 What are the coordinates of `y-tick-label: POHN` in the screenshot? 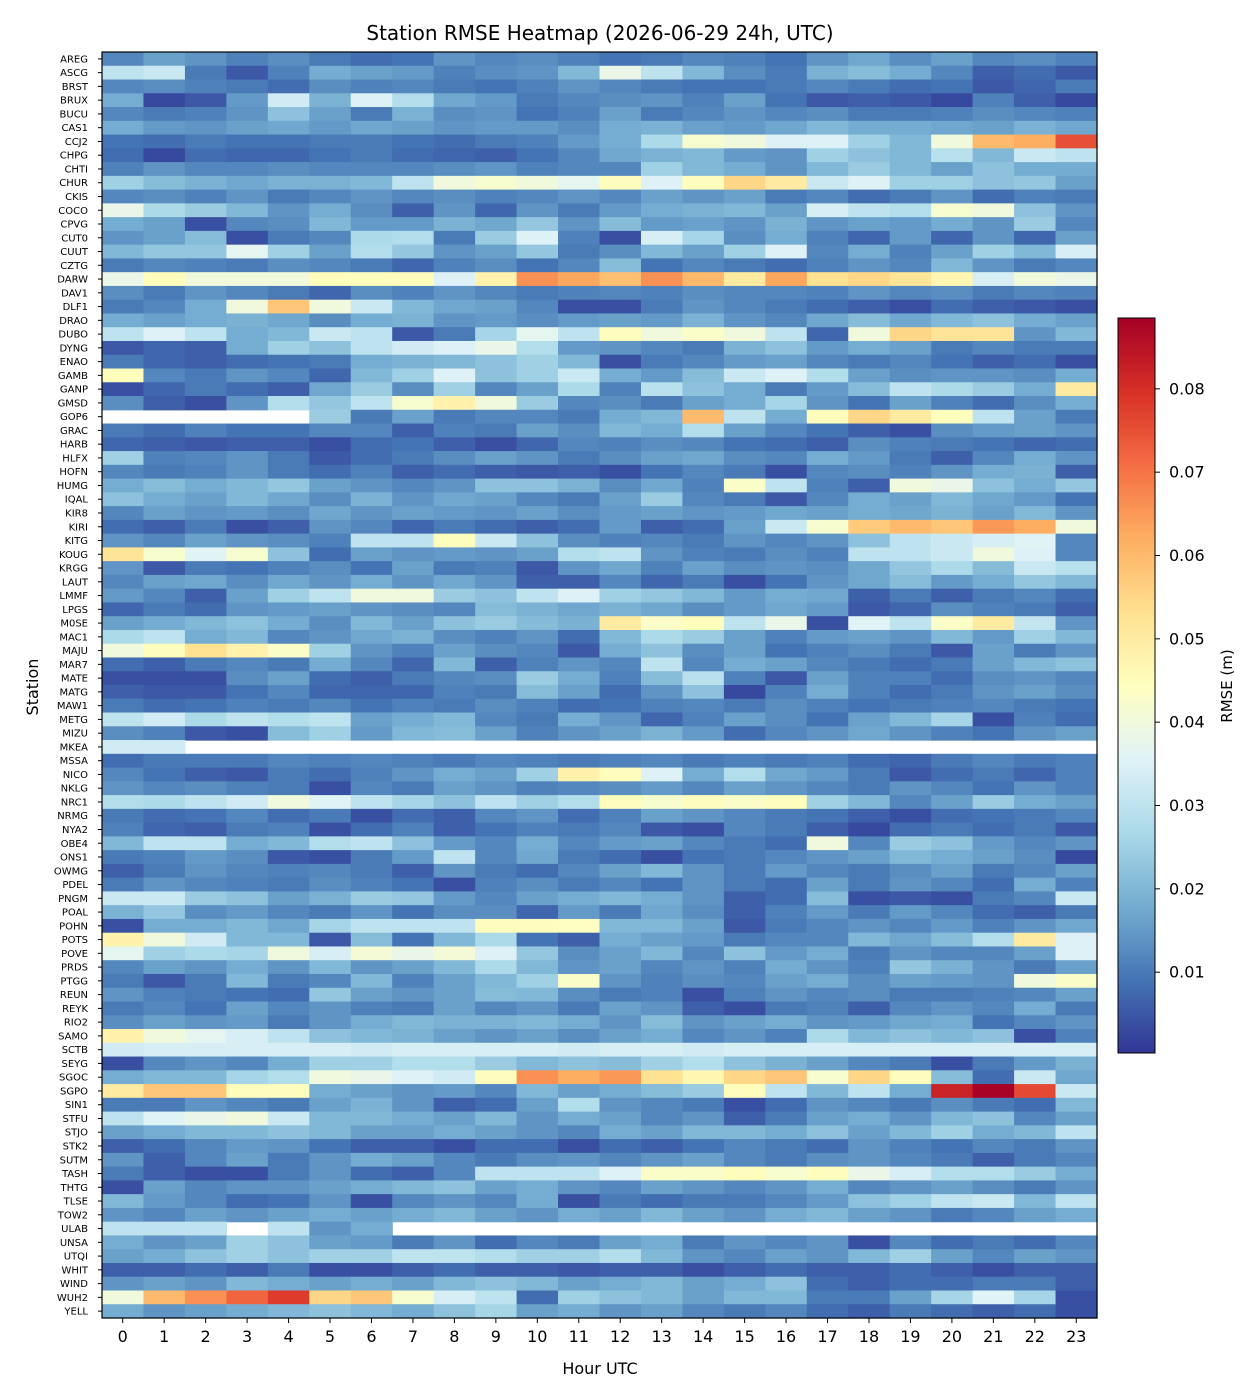 It's located at (73, 926).